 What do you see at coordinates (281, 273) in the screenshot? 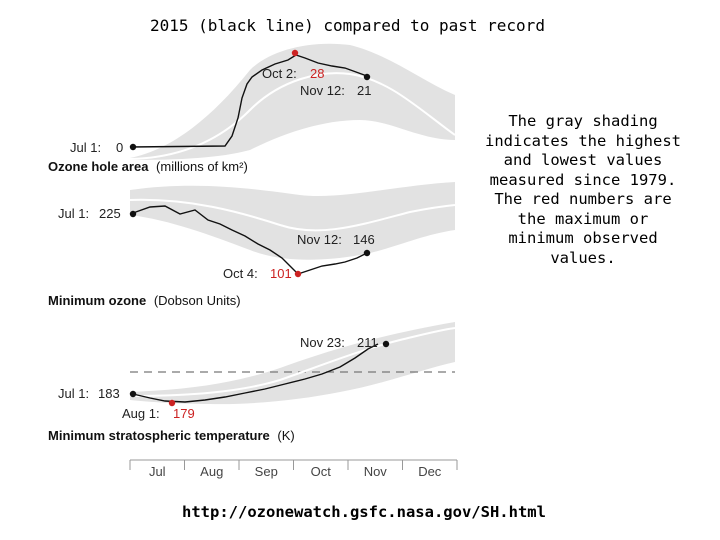
I see `panel2-record-value: 101` at bounding box center [281, 273].